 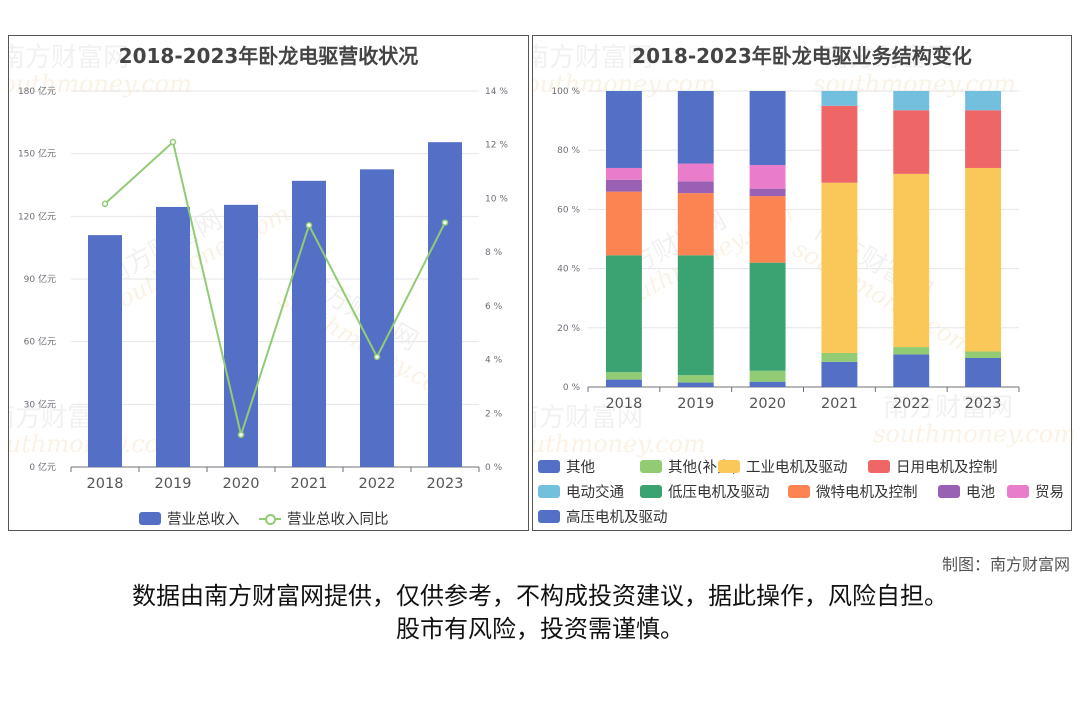 I want to click on legend-item: 高压电机及驱动, so click(x=603, y=516).